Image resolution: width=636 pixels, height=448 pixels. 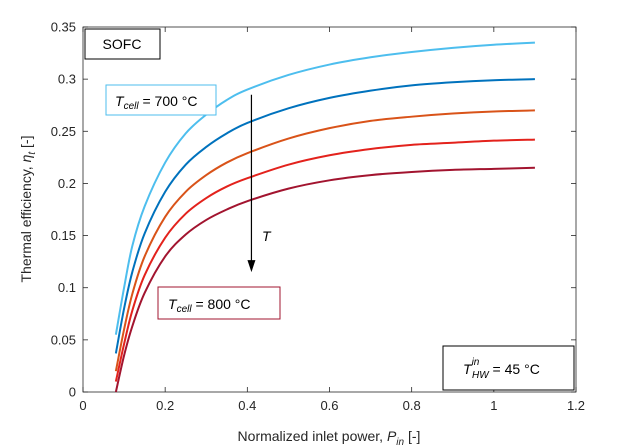 What do you see at coordinates (221, 304) in the screenshot?
I see `t800-value: = 800 °C` at bounding box center [221, 304].